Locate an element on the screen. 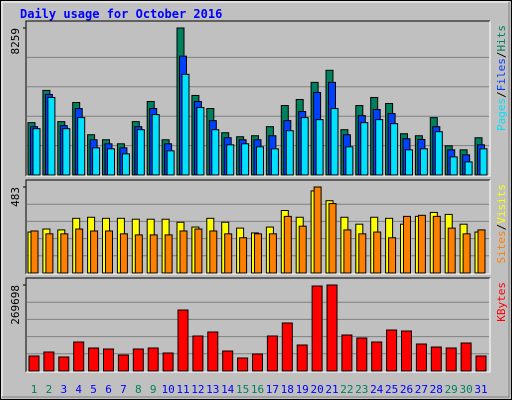 The height and width of the screenshot is (400, 512). legend-entry: Files is located at coordinates (501, 74).